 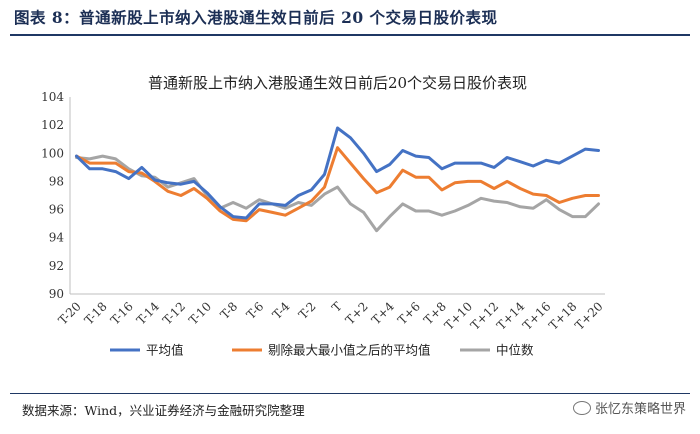 I want to click on x-tick-label: T-16, so click(x=122, y=313).